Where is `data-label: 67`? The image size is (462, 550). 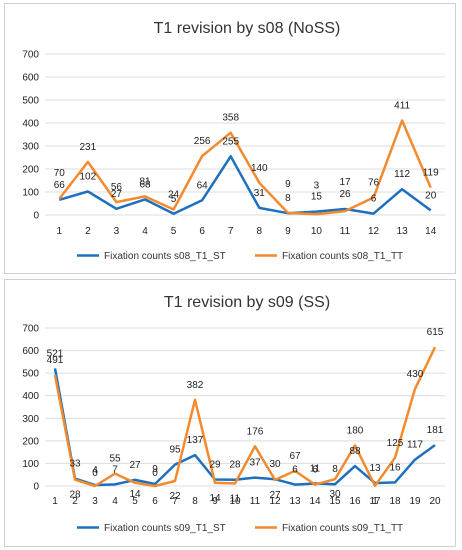
data-label: 67 is located at coordinates (295, 456).